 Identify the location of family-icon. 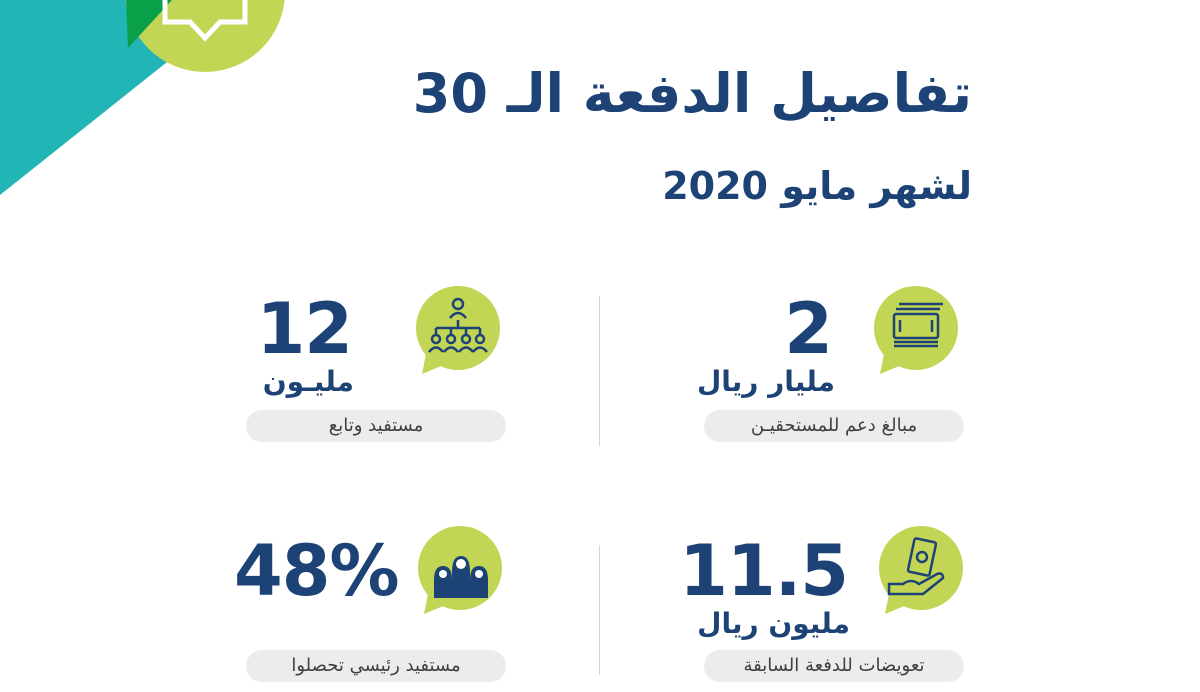
(460, 570).